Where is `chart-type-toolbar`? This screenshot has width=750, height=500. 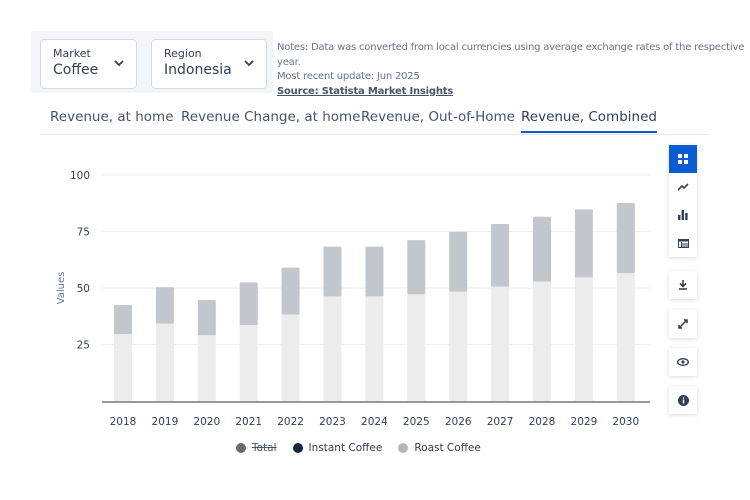 chart-type-toolbar is located at coordinates (683, 201).